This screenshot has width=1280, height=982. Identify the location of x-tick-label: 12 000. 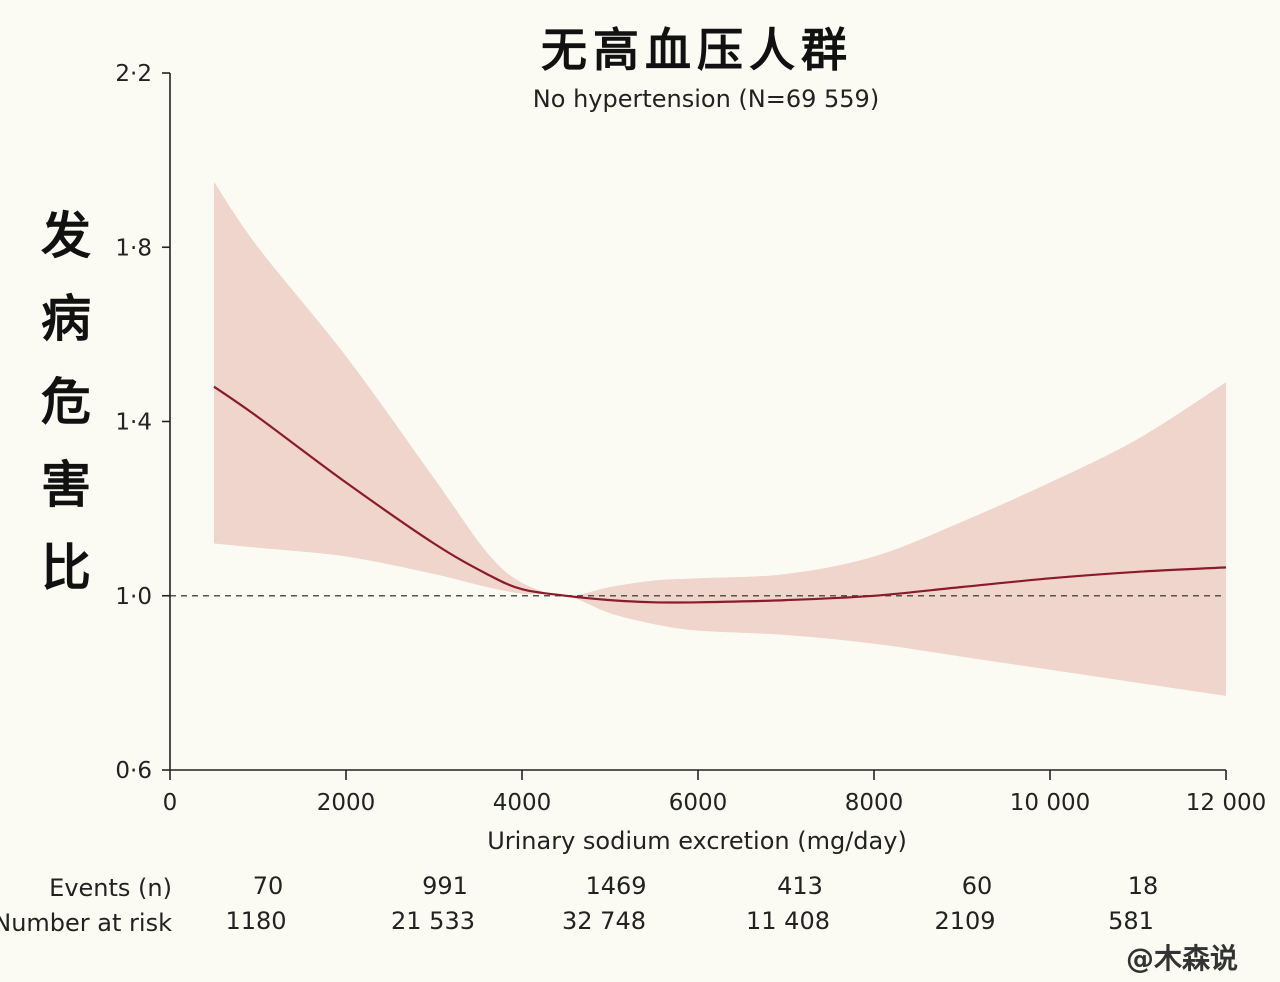
(1226, 803).